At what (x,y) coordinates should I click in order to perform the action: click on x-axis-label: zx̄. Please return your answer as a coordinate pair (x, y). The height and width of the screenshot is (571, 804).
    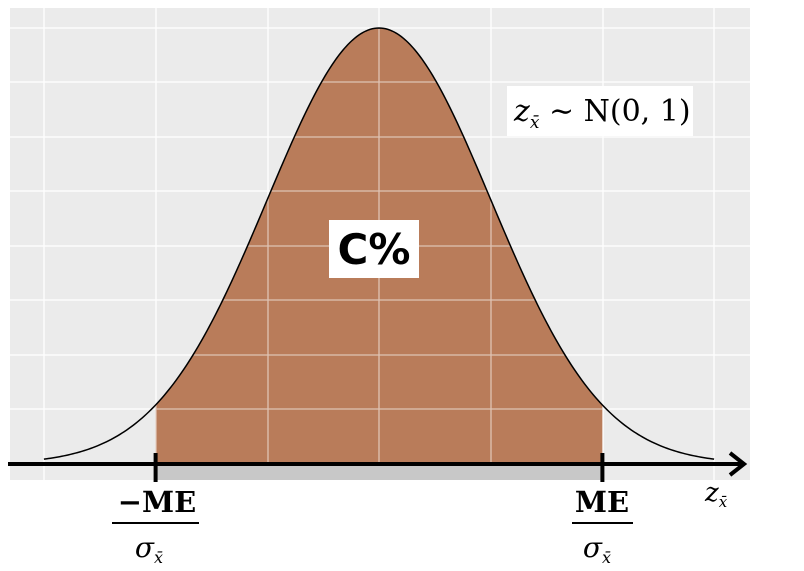
    Looking at the image, I should click on (716, 494).